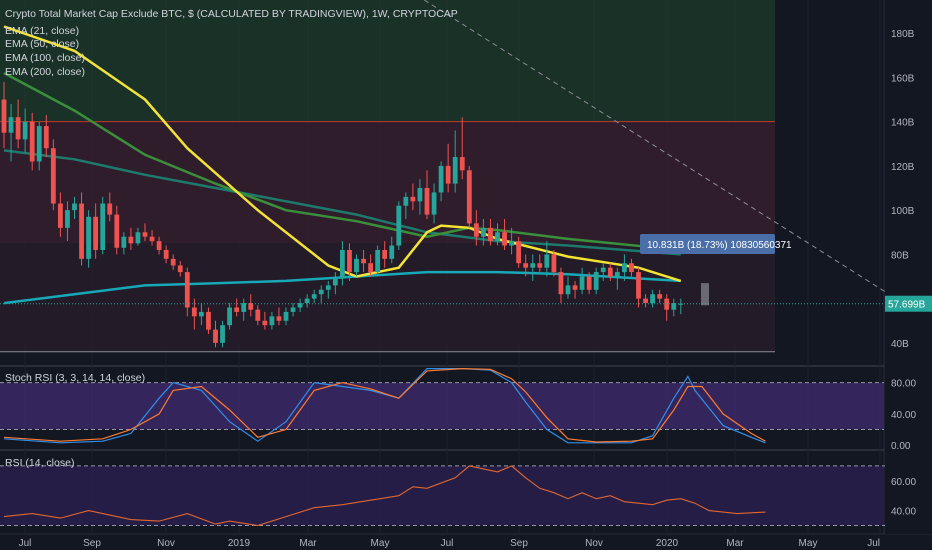  I want to click on stoch-k-line, so click(384, 406).